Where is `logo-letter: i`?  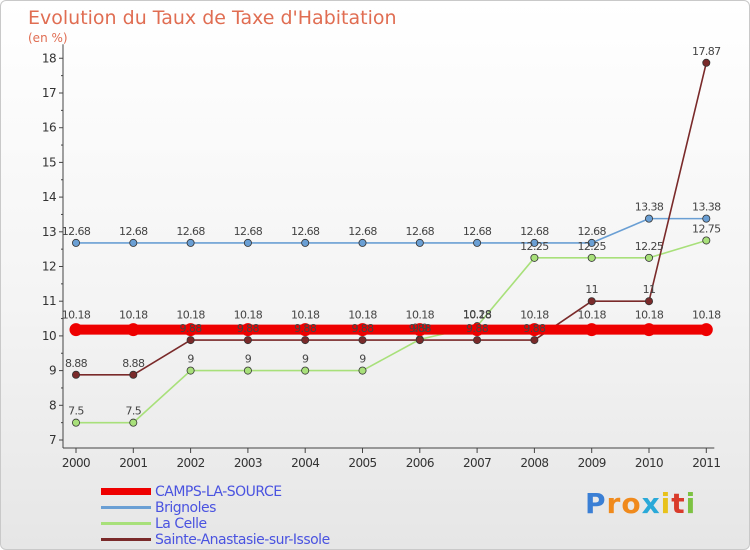
logo-letter: i is located at coordinates (691, 503).